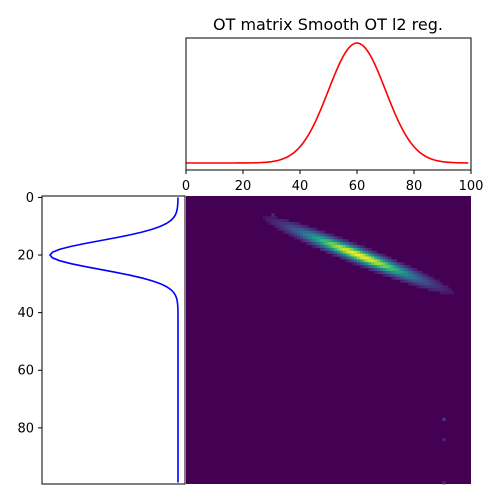 The width and height of the screenshot is (500, 500). What do you see at coordinates (29, 313) in the screenshot?
I see `left-y-axis-ticks: 0 20 40 60 80` at bounding box center [29, 313].